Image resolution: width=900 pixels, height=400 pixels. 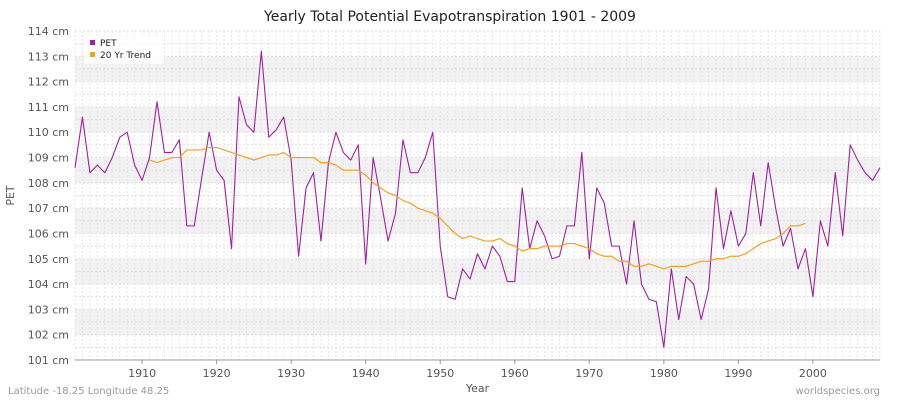 I want to click on x-tick-label: 1950, so click(x=440, y=373).